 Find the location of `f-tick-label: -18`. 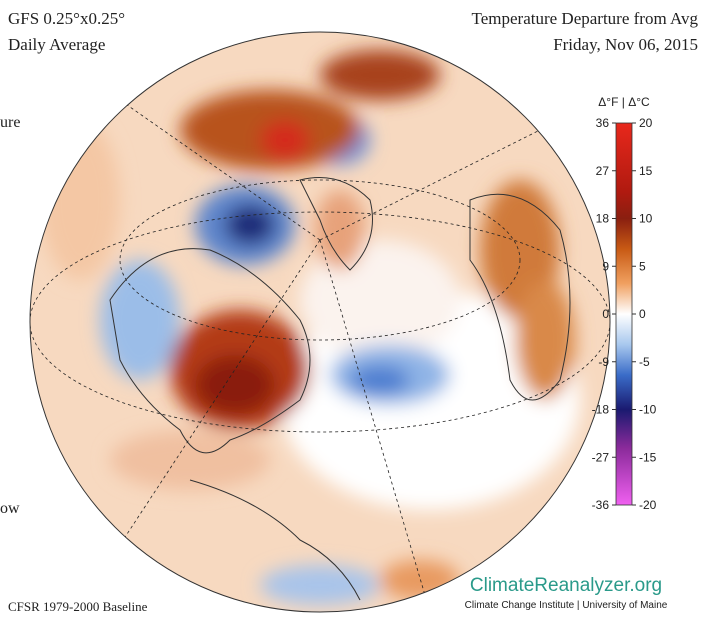

f-tick-label: -18 is located at coordinates (601, 410).